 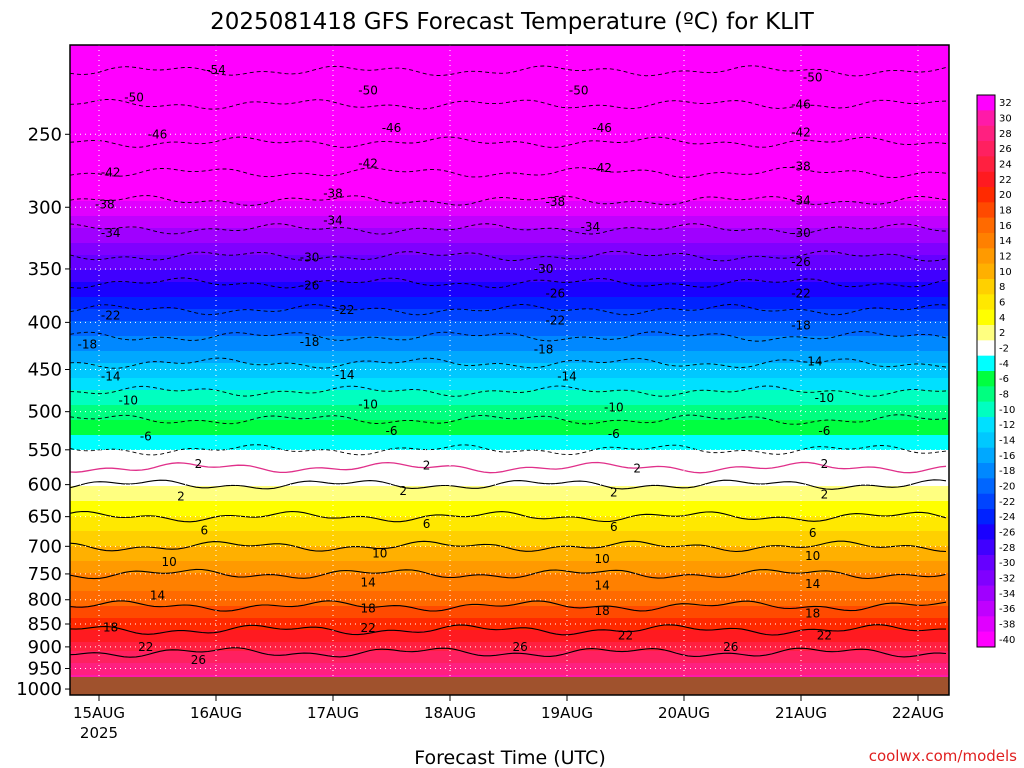 What do you see at coordinates (216, 713) in the screenshot?
I see `x-tick-label: 16AUG` at bounding box center [216, 713].